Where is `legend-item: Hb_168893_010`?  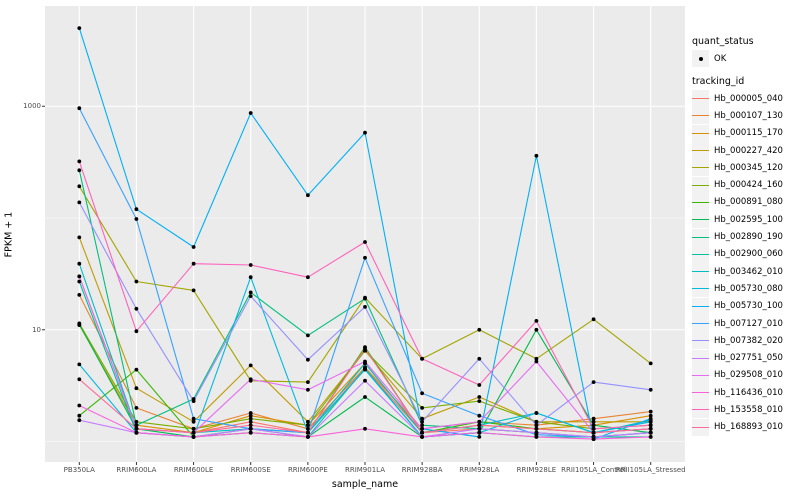
legend-item: Hb_168893_010 is located at coordinates (745, 427).